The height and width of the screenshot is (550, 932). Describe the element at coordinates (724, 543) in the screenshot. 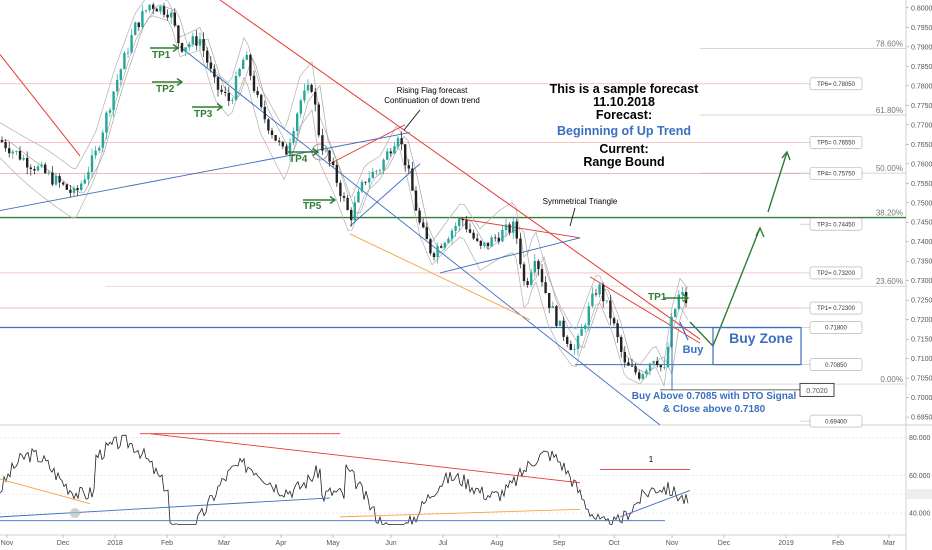

I see `time-axis-label: Dec` at that location.